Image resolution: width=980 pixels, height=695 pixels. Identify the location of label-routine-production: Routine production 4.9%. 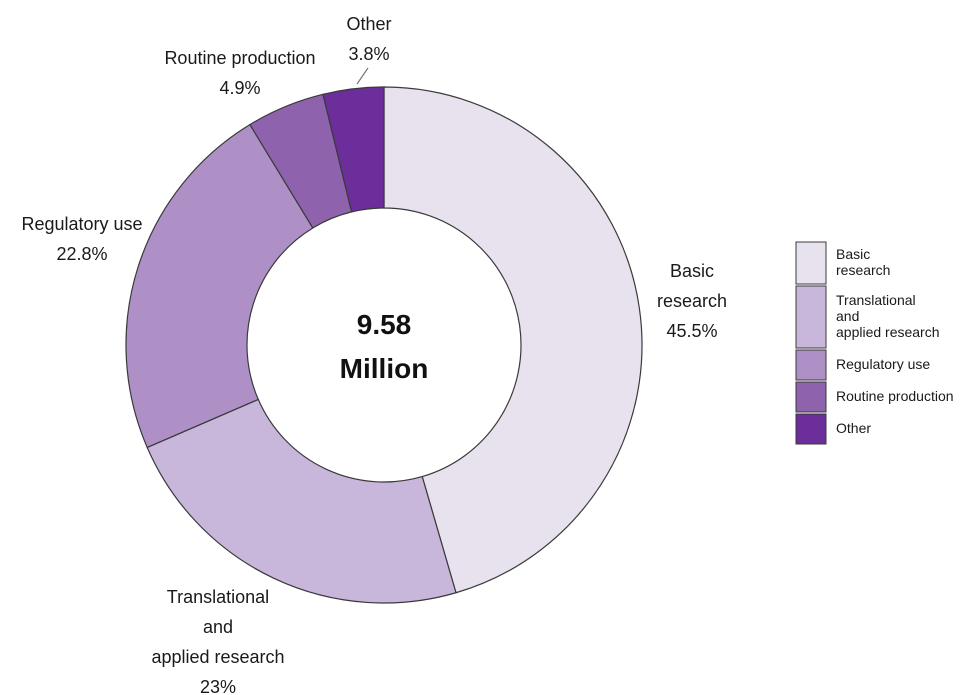
(239, 73).